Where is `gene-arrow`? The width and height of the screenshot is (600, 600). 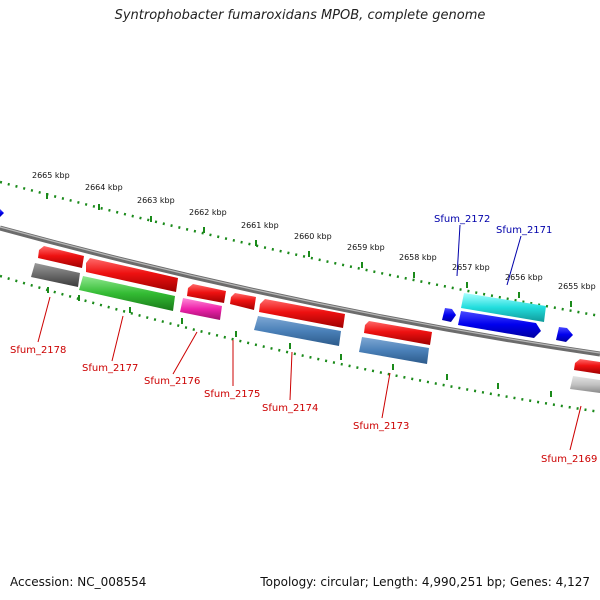 gene-arrow is located at coordinates (2, 213).